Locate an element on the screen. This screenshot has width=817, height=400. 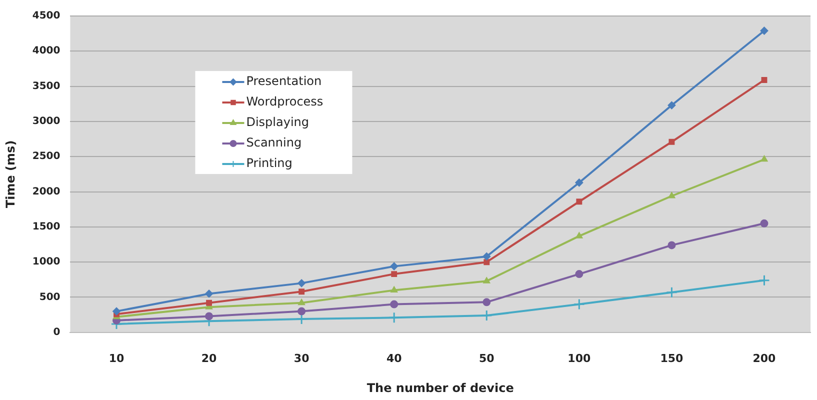
y-tick-label: 2500 is located at coordinates (46, 156).